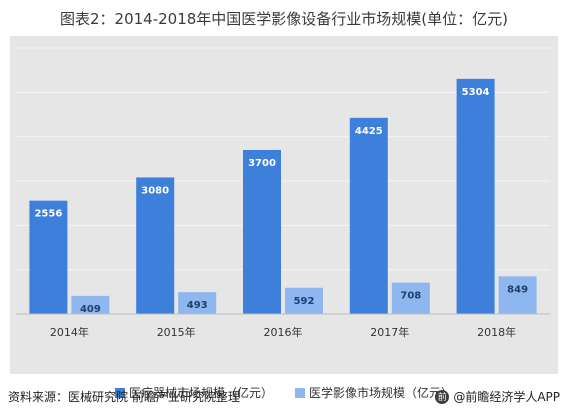  Describe the element at coordinates (119, 392) in the screenshot. I see `legend-swatch-devices` at that location.